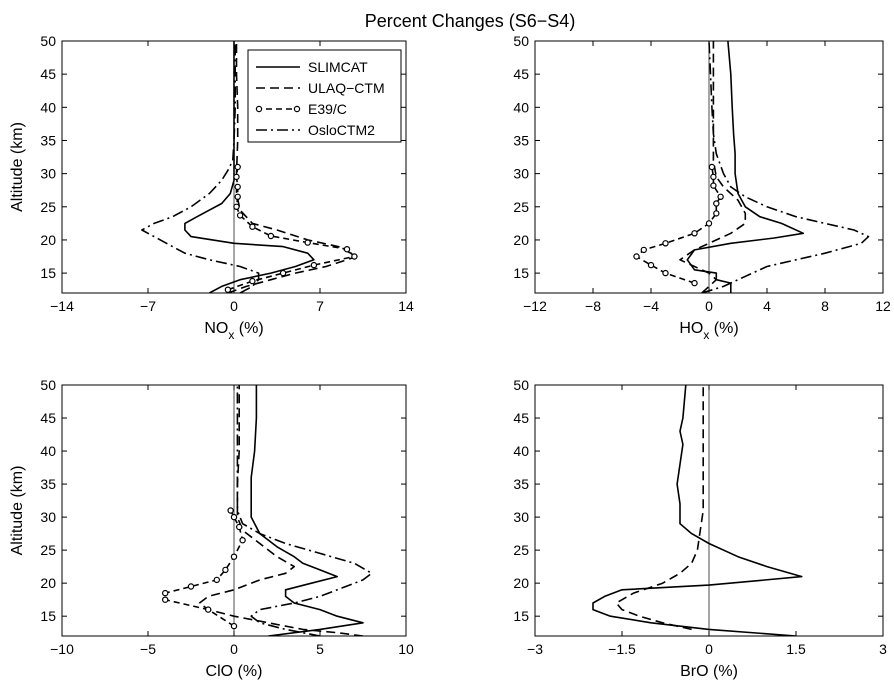 The image size is (894, 690). Describe the element at coordinates (338, 67) in the screenshot. I see `legend-label: SLIMCAT` at that location.